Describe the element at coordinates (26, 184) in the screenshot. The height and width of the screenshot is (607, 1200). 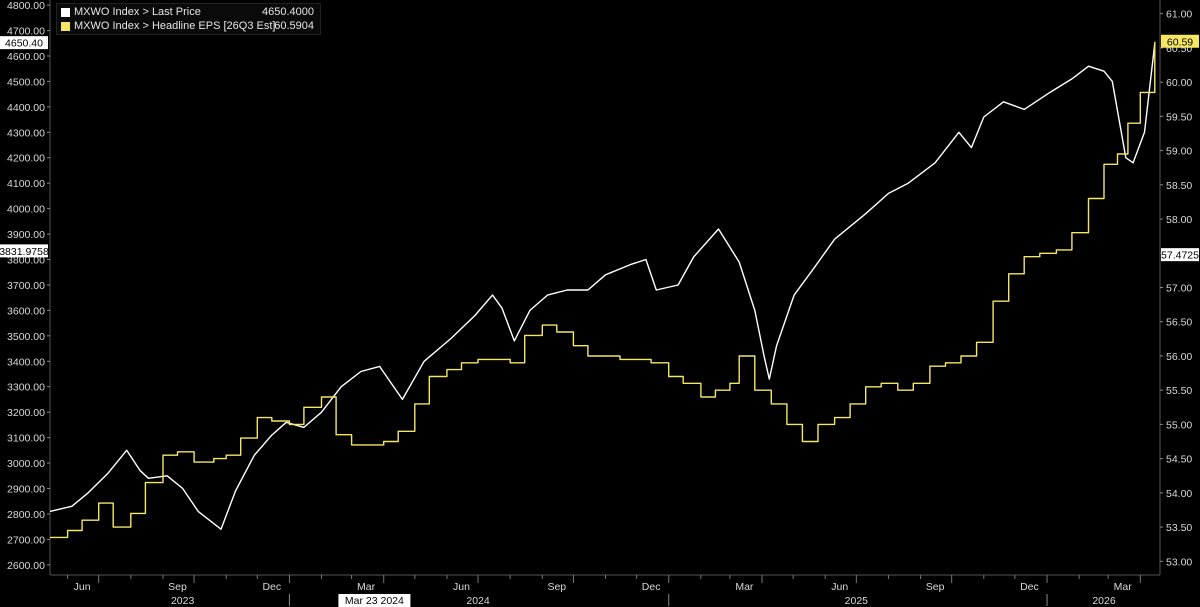
I see `left-tick-label: 4100.00` at that location.